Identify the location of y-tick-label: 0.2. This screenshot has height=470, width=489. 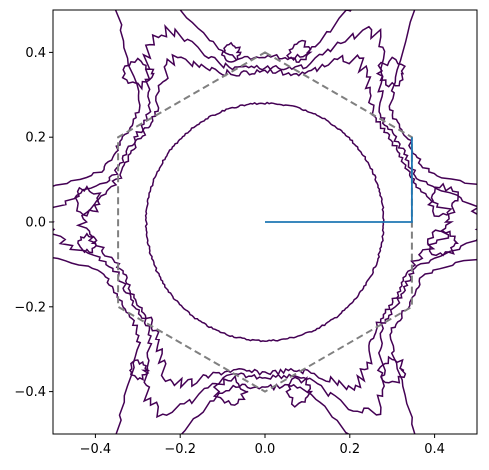
(35, 138).